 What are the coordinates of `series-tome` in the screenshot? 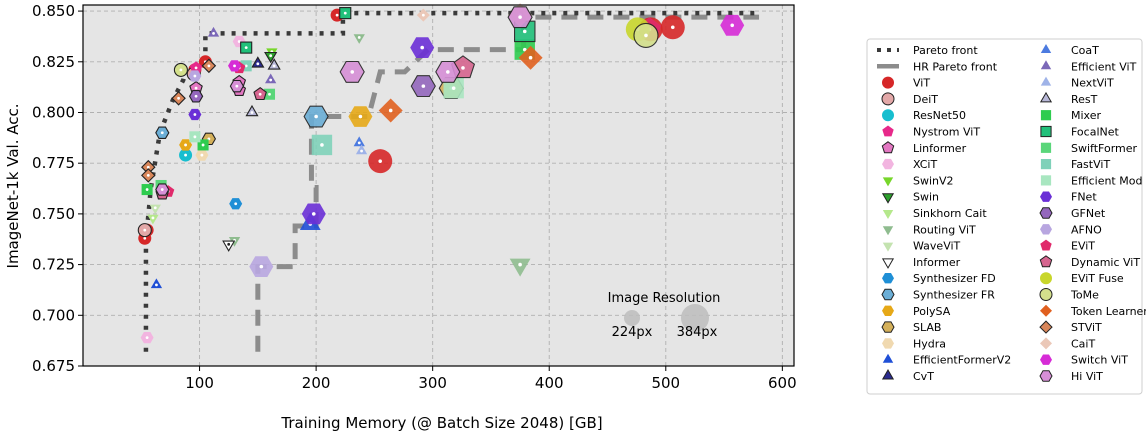 It's located at (416, 49).